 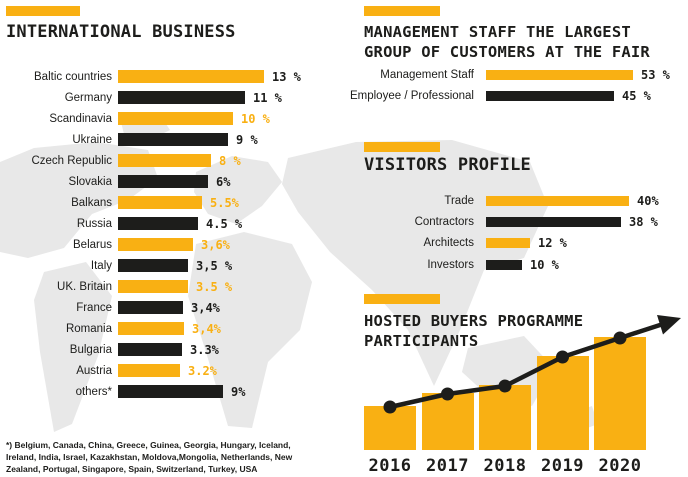 What do you see at coordinates (447, 165) in the screenshot?
I see `visitors-profile-title: VISITORS PROFILE` at bounding box center [447, 165].